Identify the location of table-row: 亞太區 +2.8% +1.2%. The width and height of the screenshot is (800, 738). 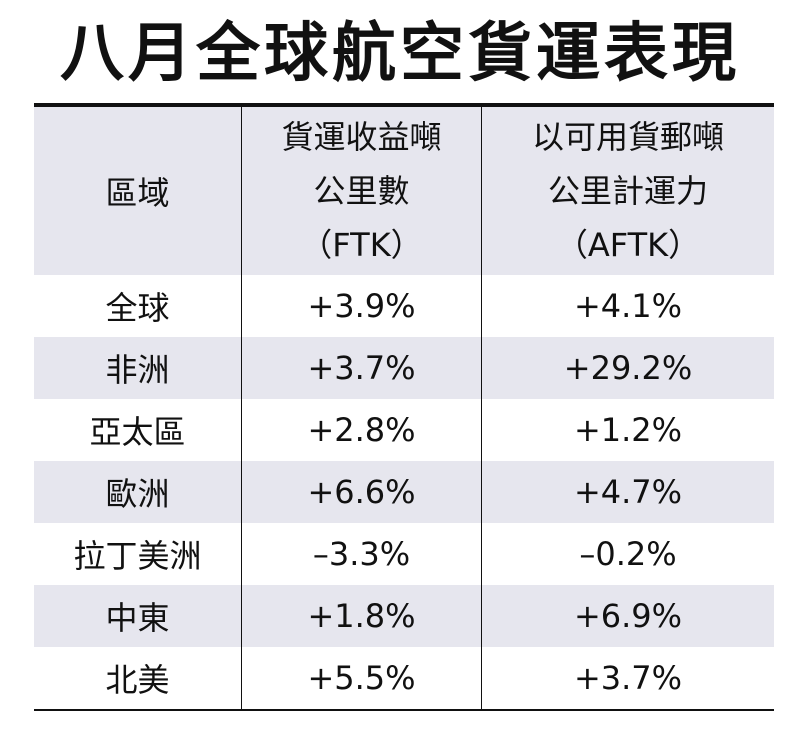
(404, 430).